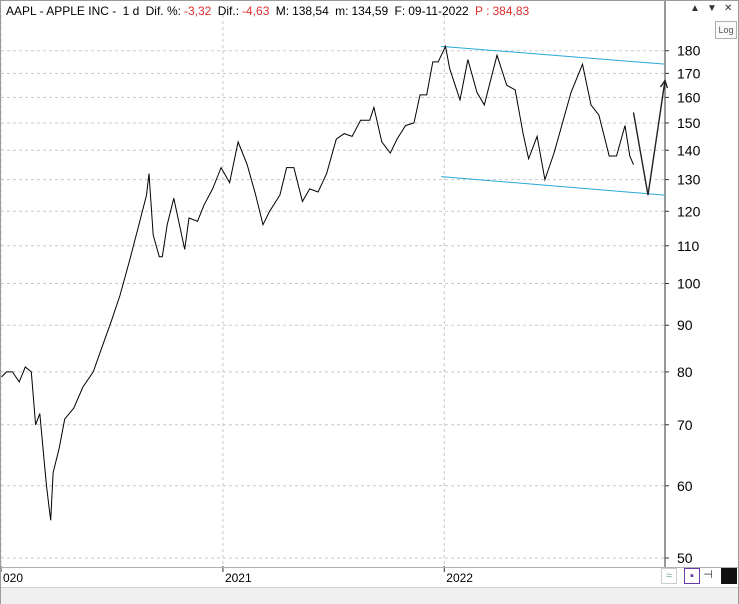 Image resolution: width=739 pixels, height=604 pixels. What do you see at coordinates (685, 372) in the screenshot?
I see `y-tick-label: 80` at bounding box center [685, 372].